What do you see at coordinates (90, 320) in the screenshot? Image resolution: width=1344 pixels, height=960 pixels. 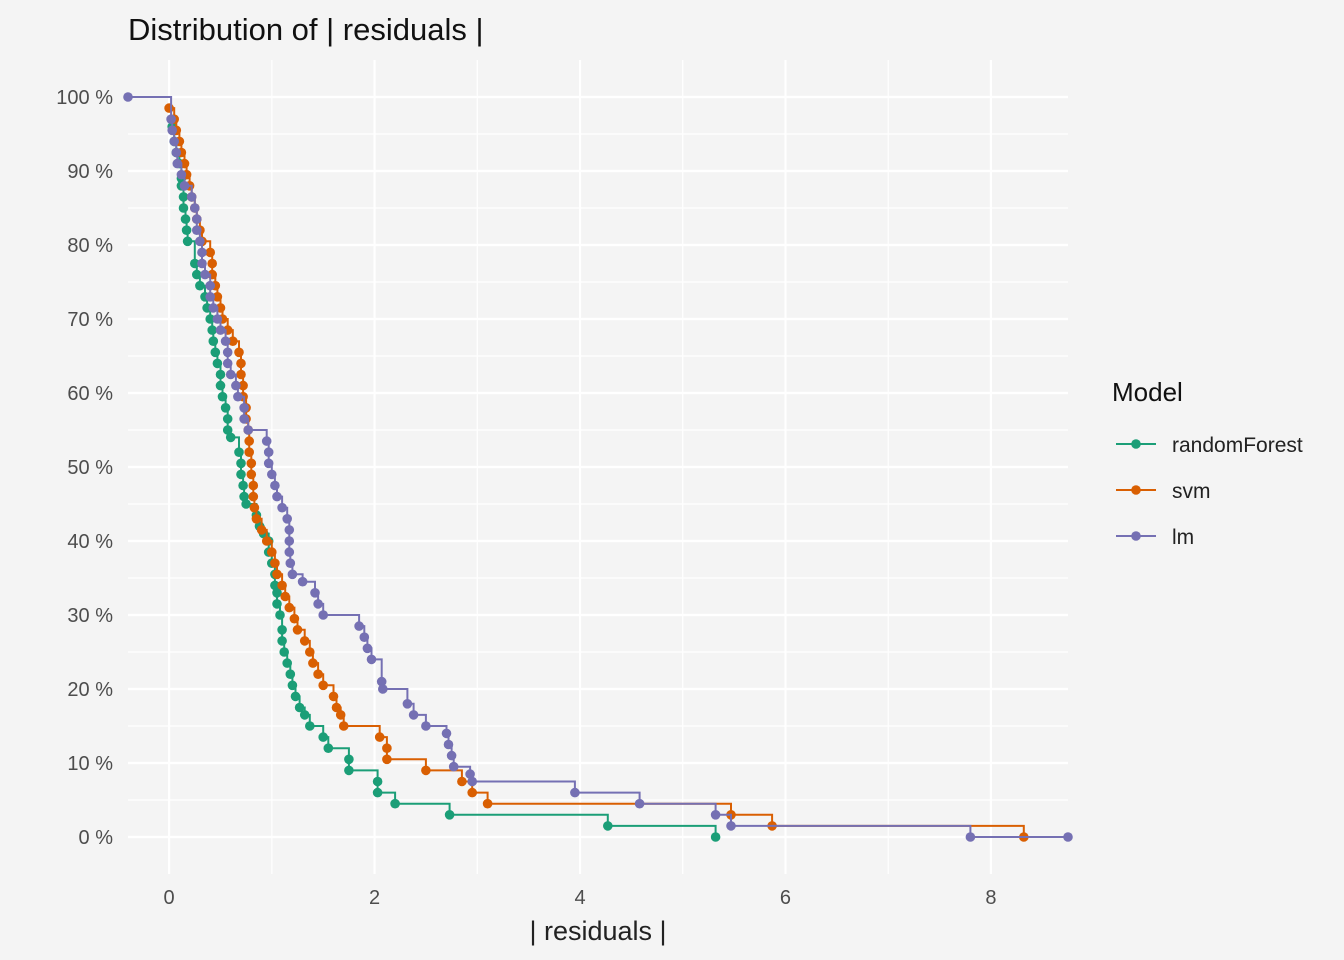 I see `y-tick-label: 70 %` at bounding box center [90, 320].